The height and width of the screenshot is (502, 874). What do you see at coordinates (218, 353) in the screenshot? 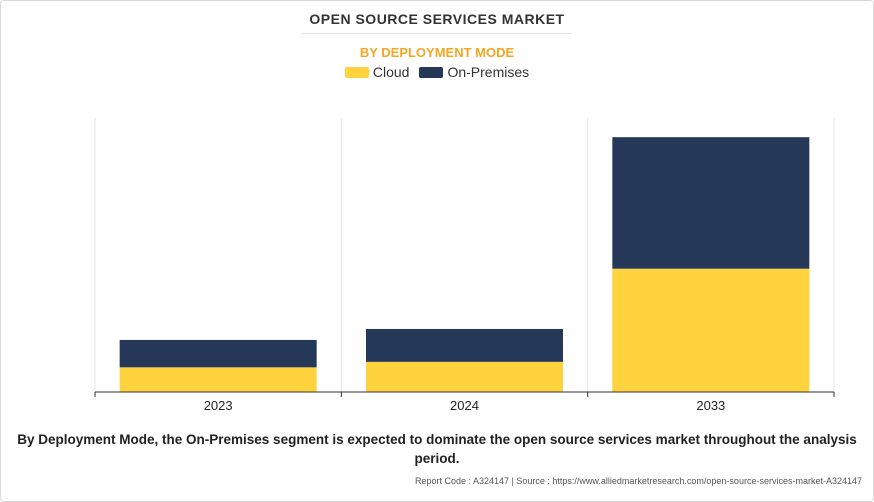
I see `bar-on-premises-2023` at bounding box center [218, 353].